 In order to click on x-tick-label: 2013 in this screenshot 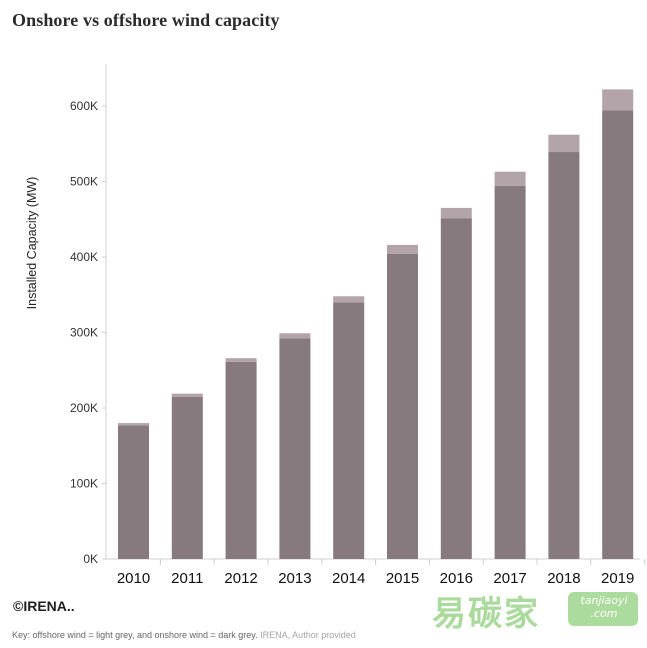, I will do `click(294, 578)`.